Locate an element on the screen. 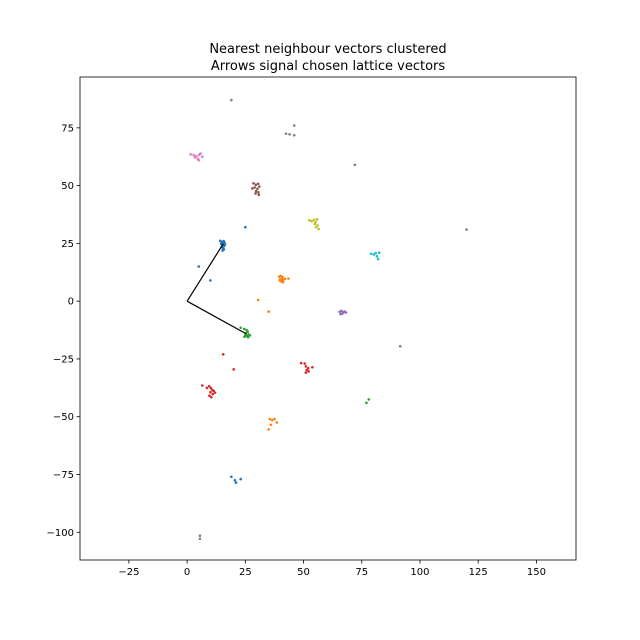  chart-subtitle: Arrows signal chosen lattice vectors is located at coordinates (328, 66).